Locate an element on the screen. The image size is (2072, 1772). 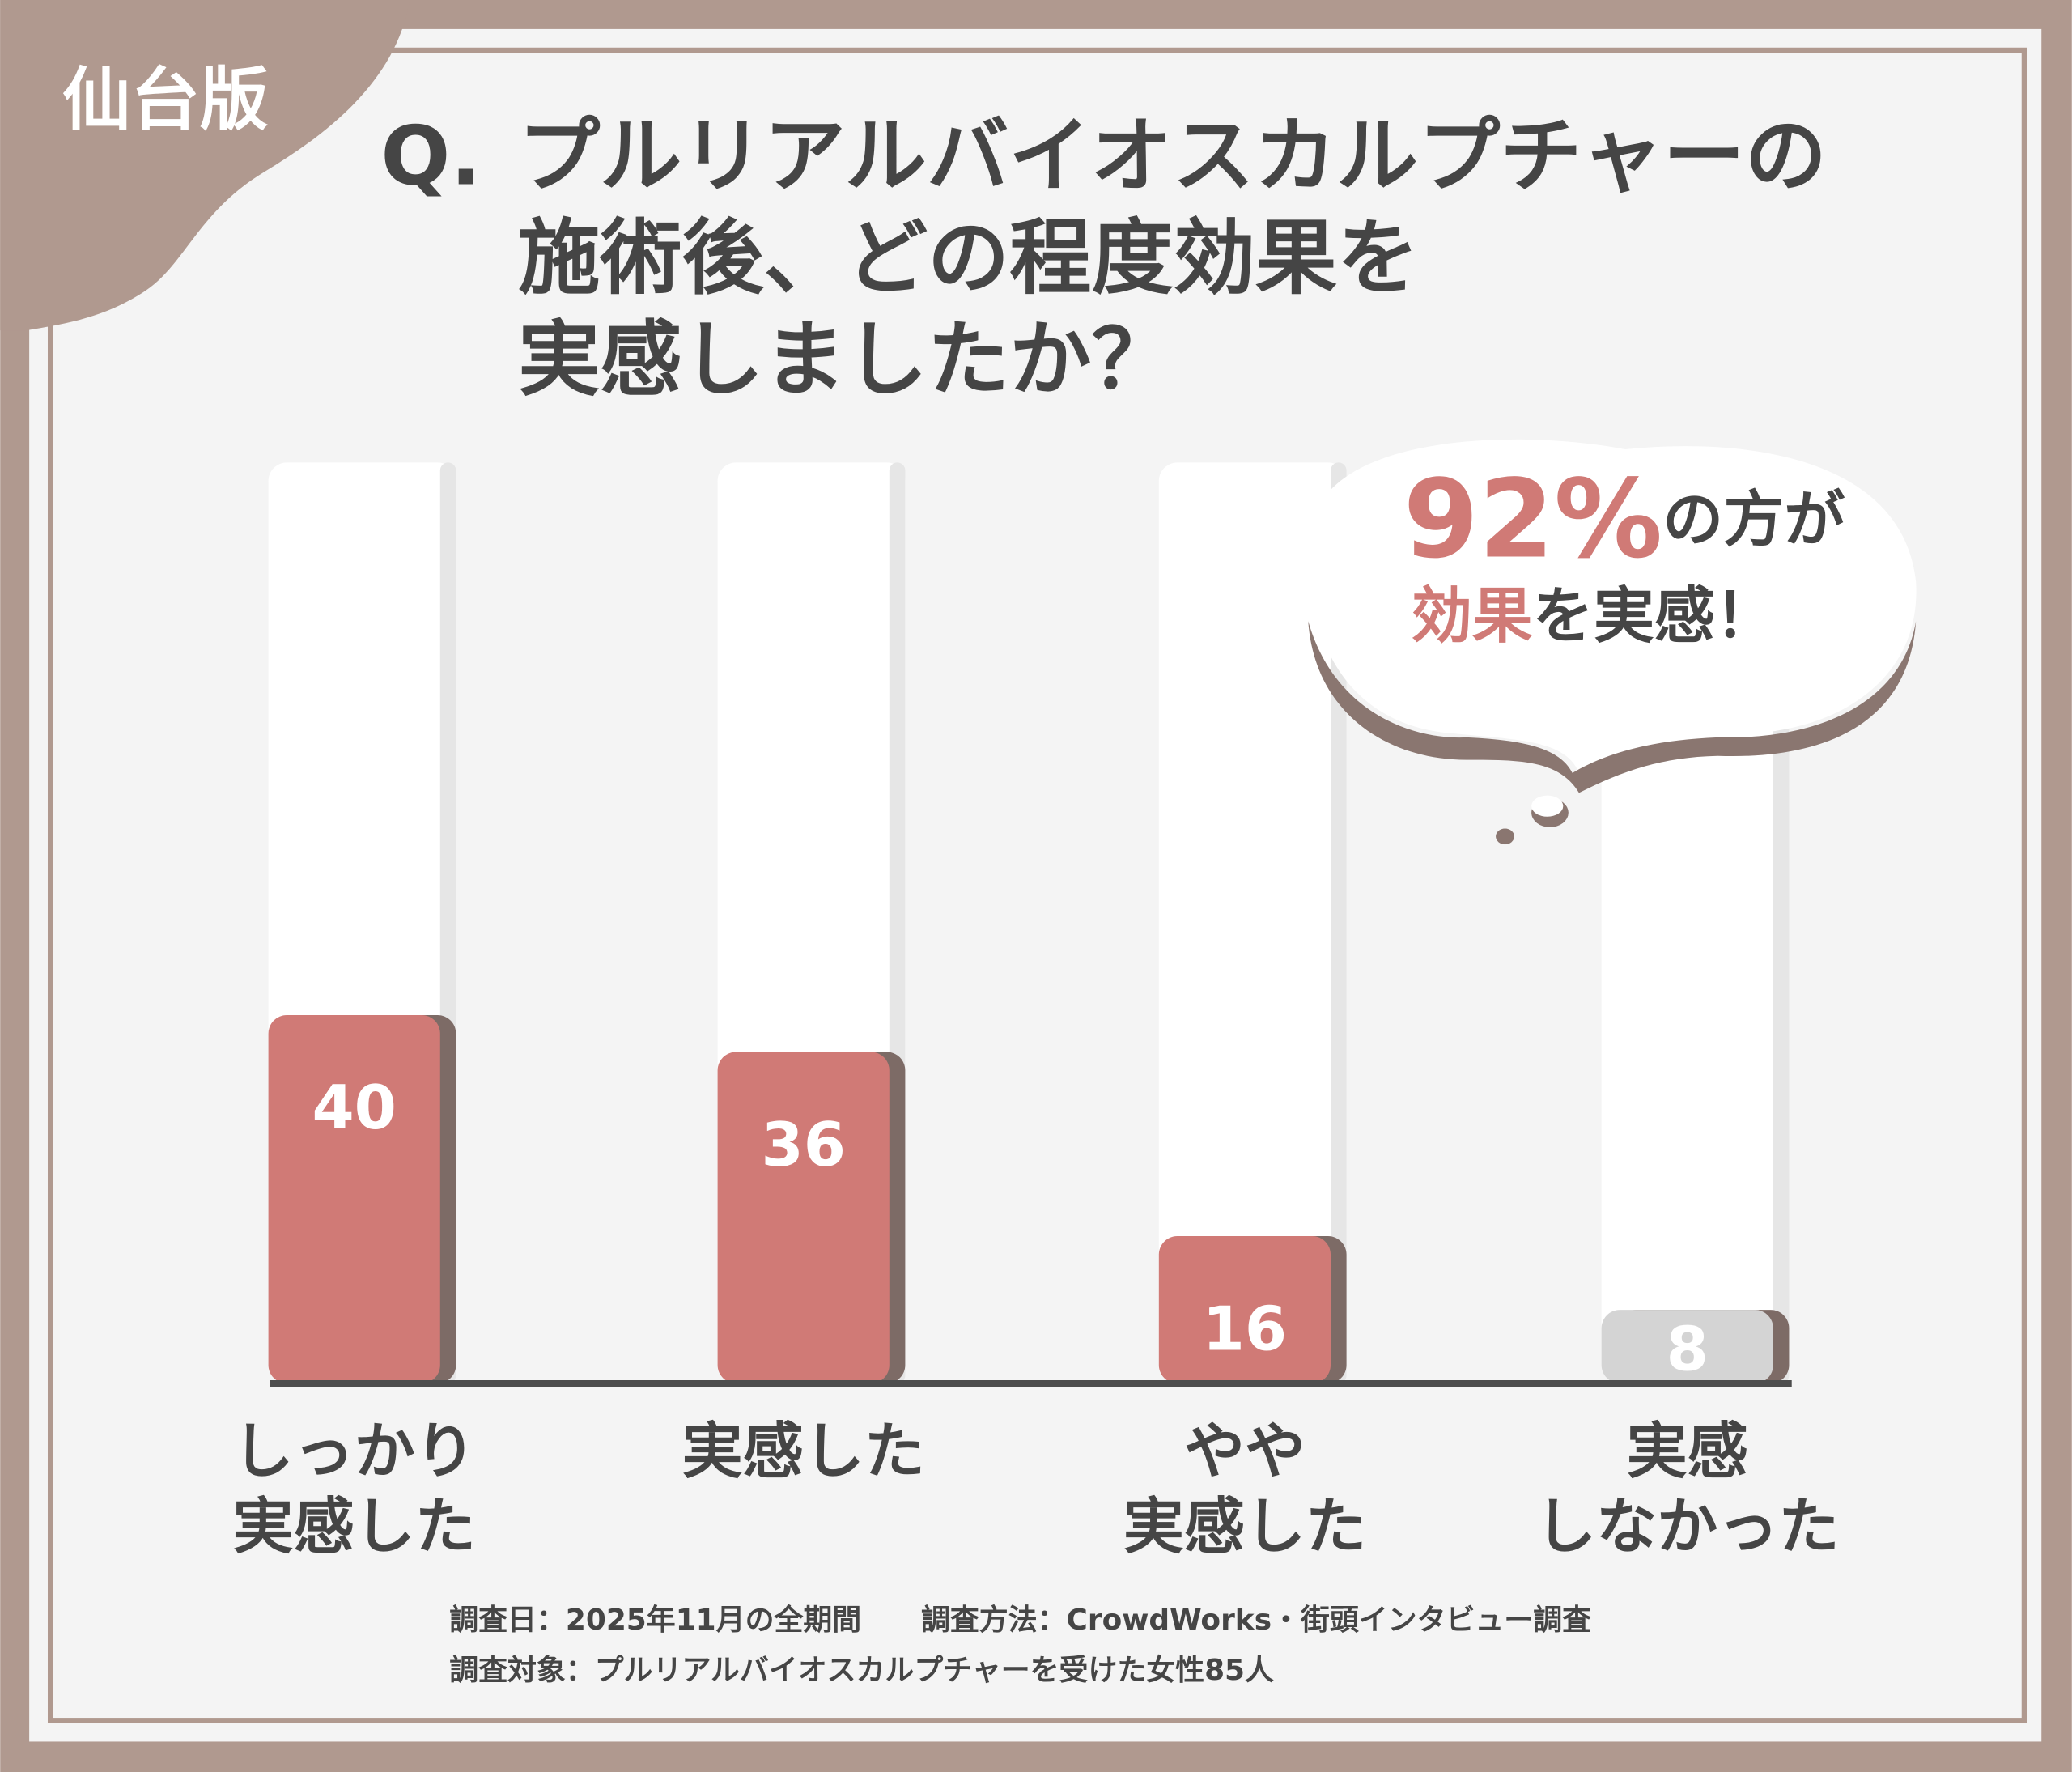
title-line: 施術後、どの程度効果を is located at coordinates (968, 257).